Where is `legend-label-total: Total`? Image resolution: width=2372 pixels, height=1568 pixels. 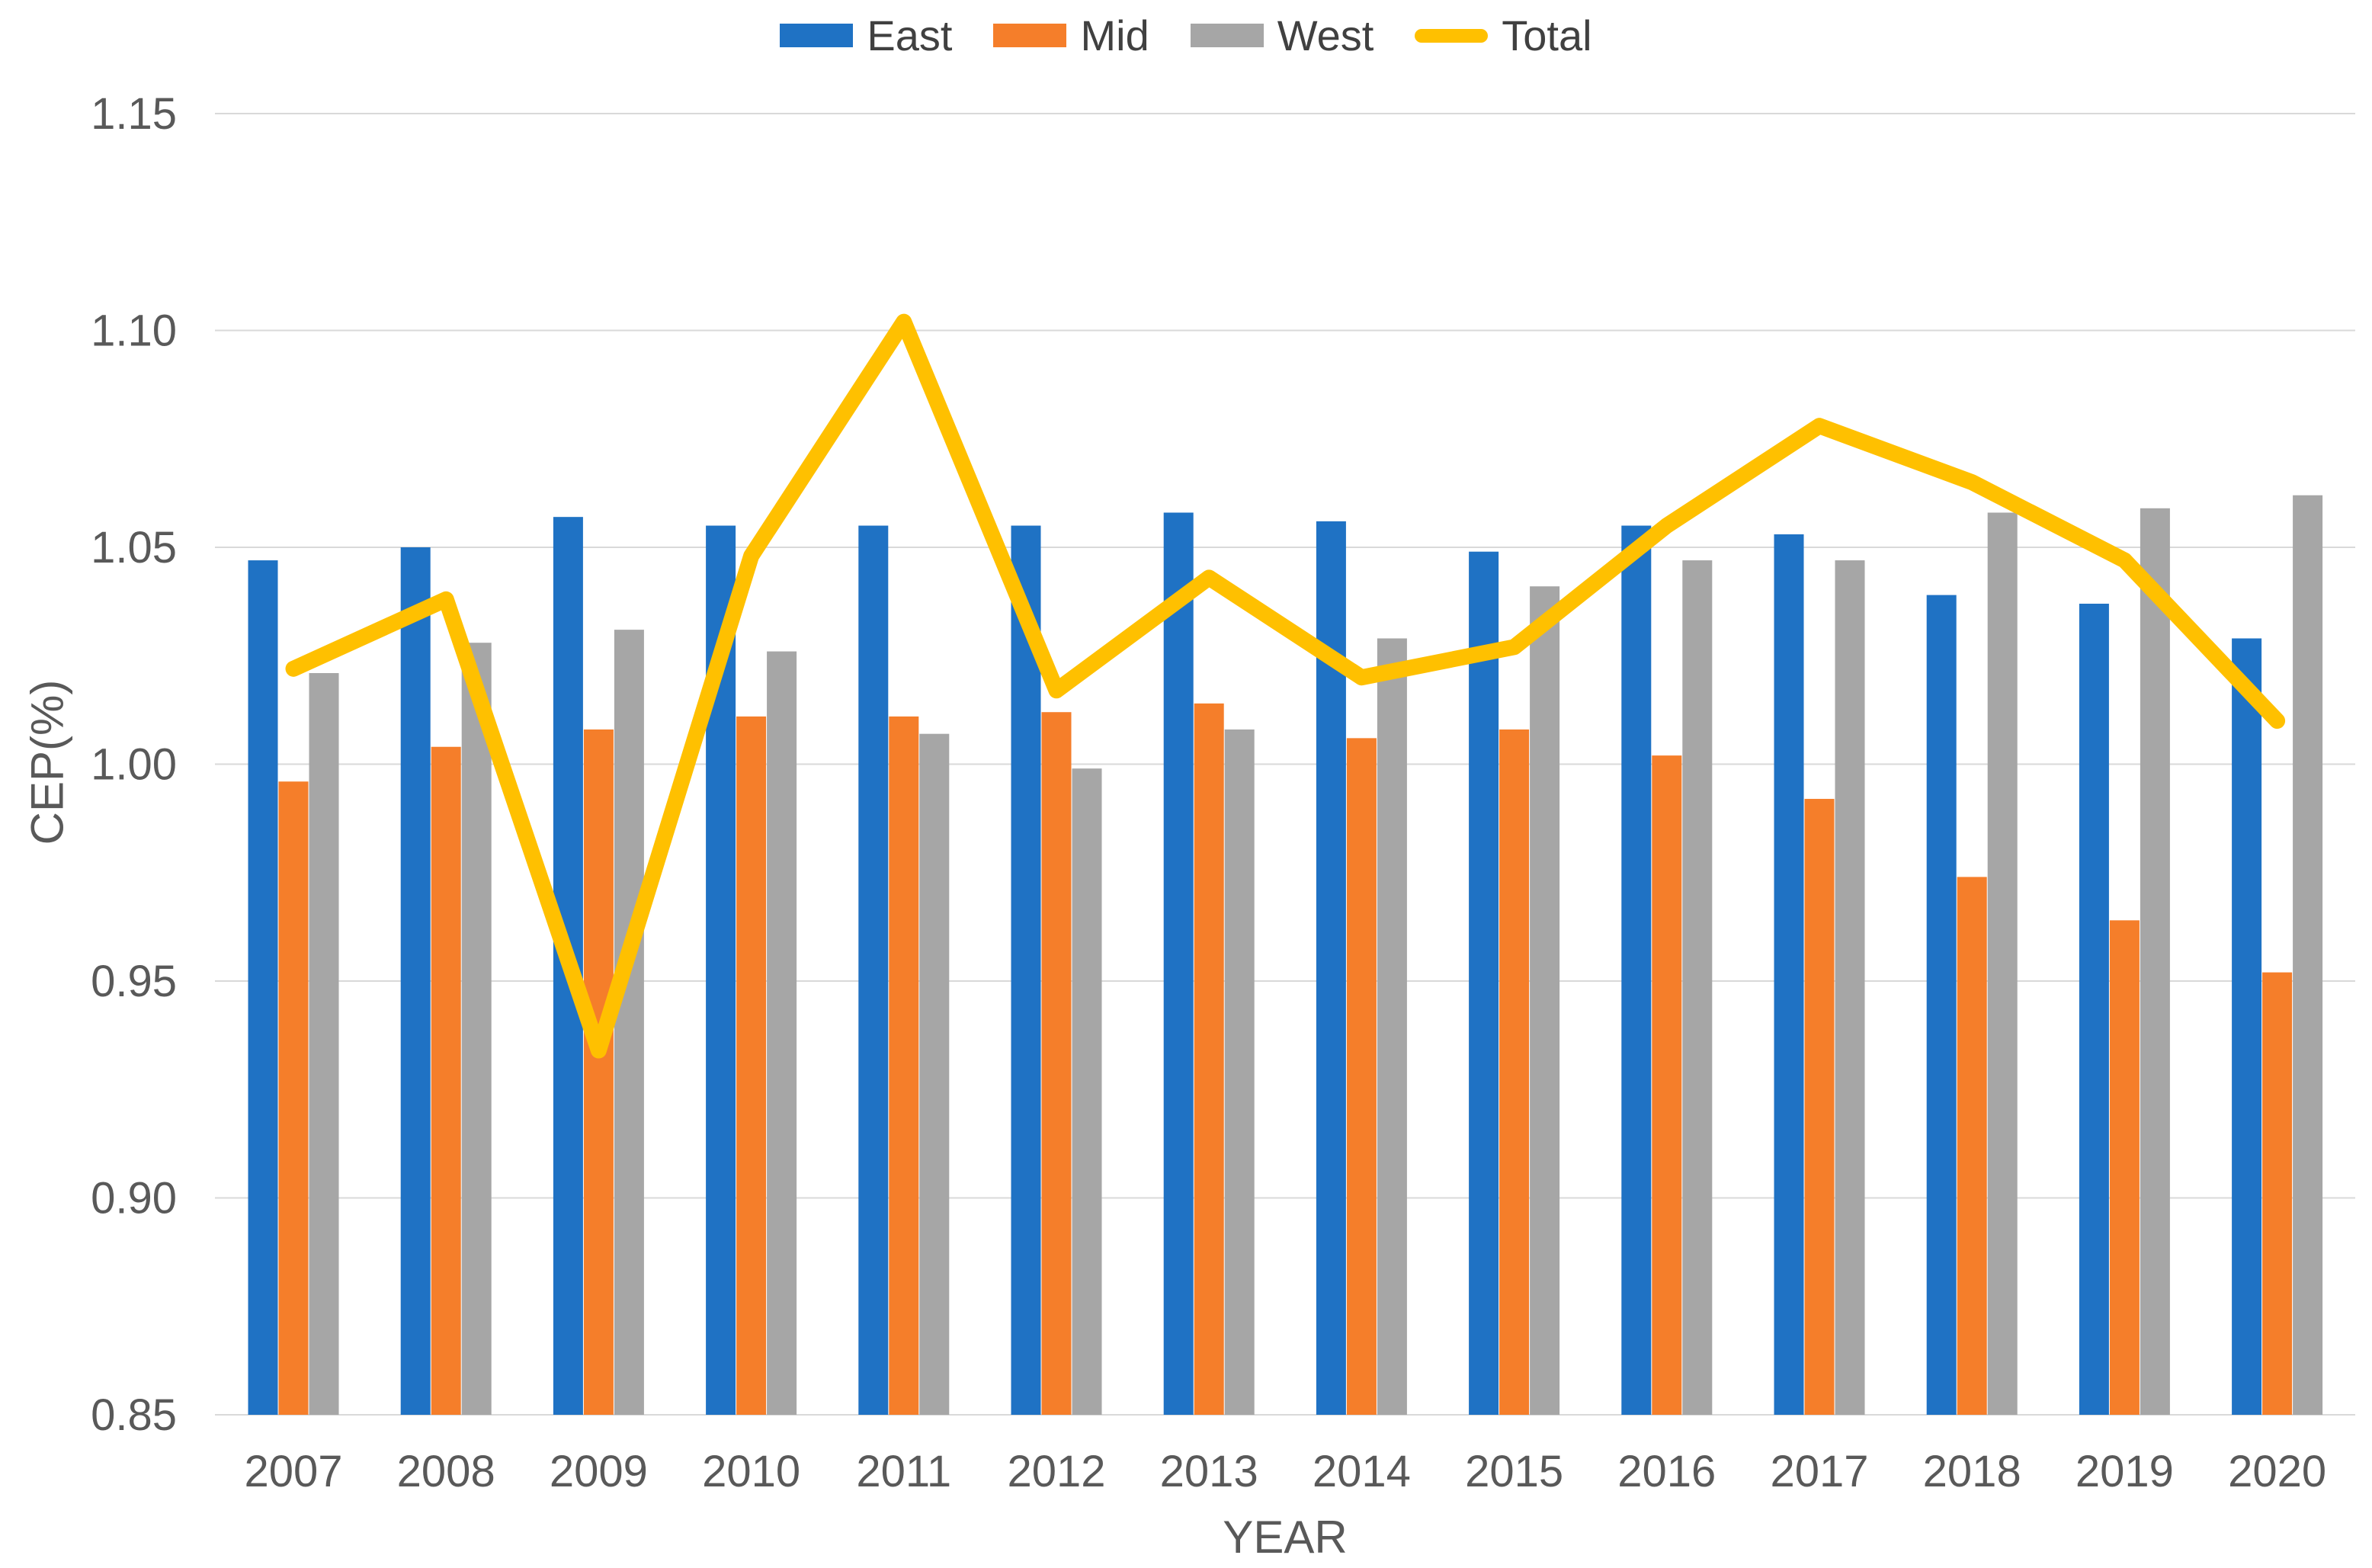 legend-label-total: Total is located at coordinates (1547, 35).